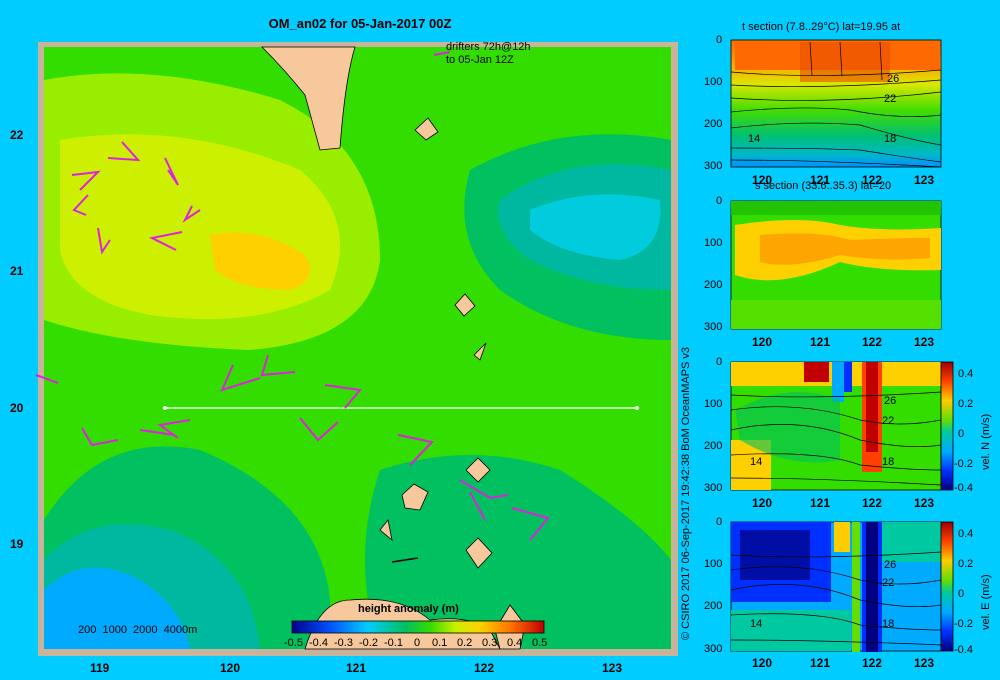 This screenshot has width=1000, height=680. Describe the element at coordinates (138, 630) in the screenshot. I see `depth-legend: 200 1000 2000 4000m` at that location.